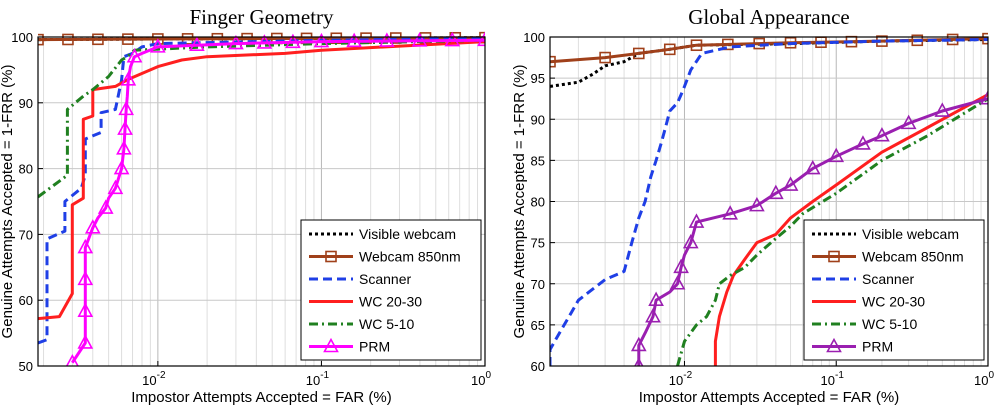 This screenshot has height=410, width=1000. I want to click on legend-box, so click(894, 290).